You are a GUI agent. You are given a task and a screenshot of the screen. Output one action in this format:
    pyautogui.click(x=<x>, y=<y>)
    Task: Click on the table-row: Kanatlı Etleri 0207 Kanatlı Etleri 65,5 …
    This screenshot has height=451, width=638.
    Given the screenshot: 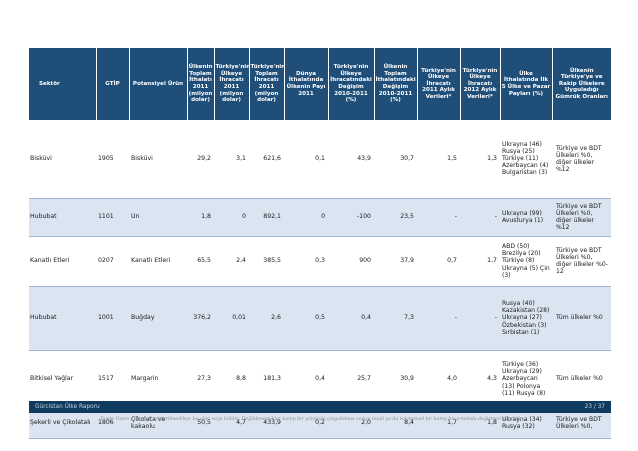 What is the action you would take?
    pyautogui.click(x=320, y=261)
    